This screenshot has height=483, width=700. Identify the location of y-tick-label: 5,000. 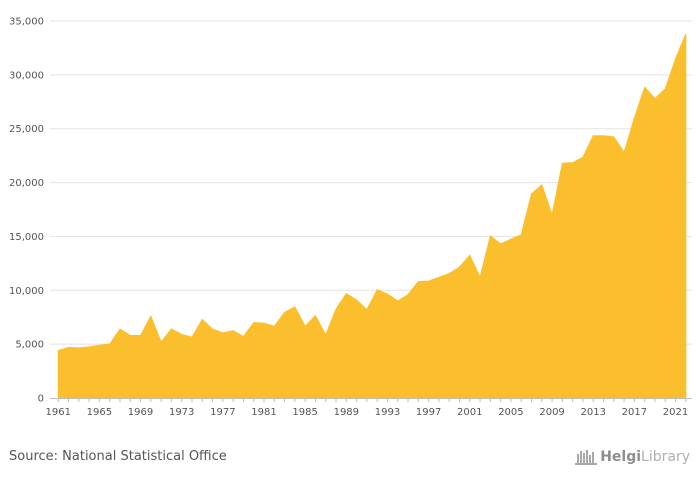
(29, 345).